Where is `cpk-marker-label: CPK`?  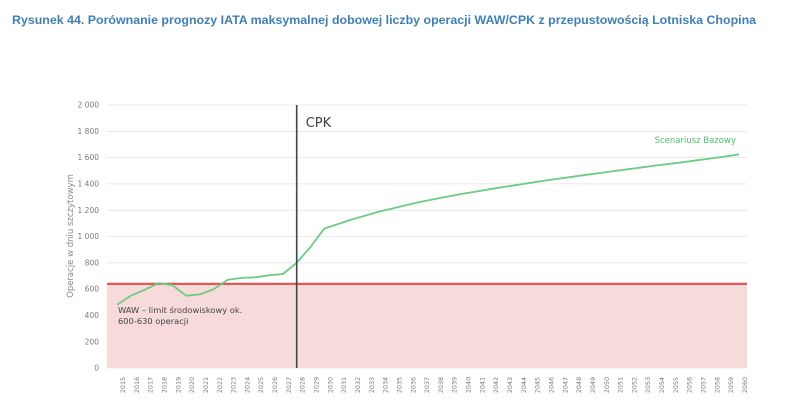
cpk-marker-label: CPK is located at coordinates (319, 123).